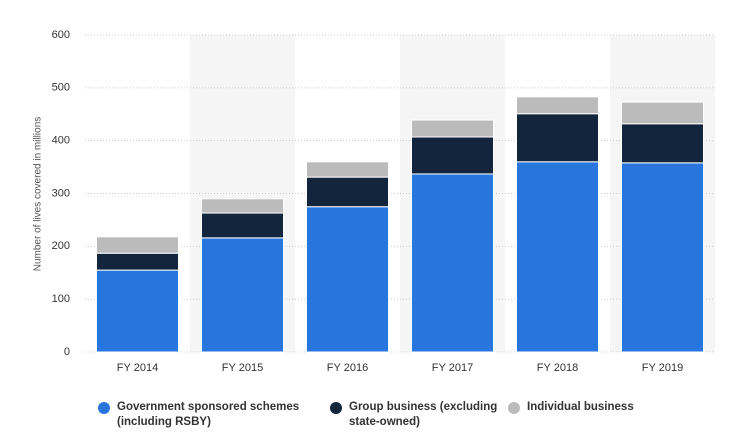 The image size is (730, 442). Describe the element at coordinates (557, 368) in the screenshot. I see `x-tick-label: FY 2018` at that location.